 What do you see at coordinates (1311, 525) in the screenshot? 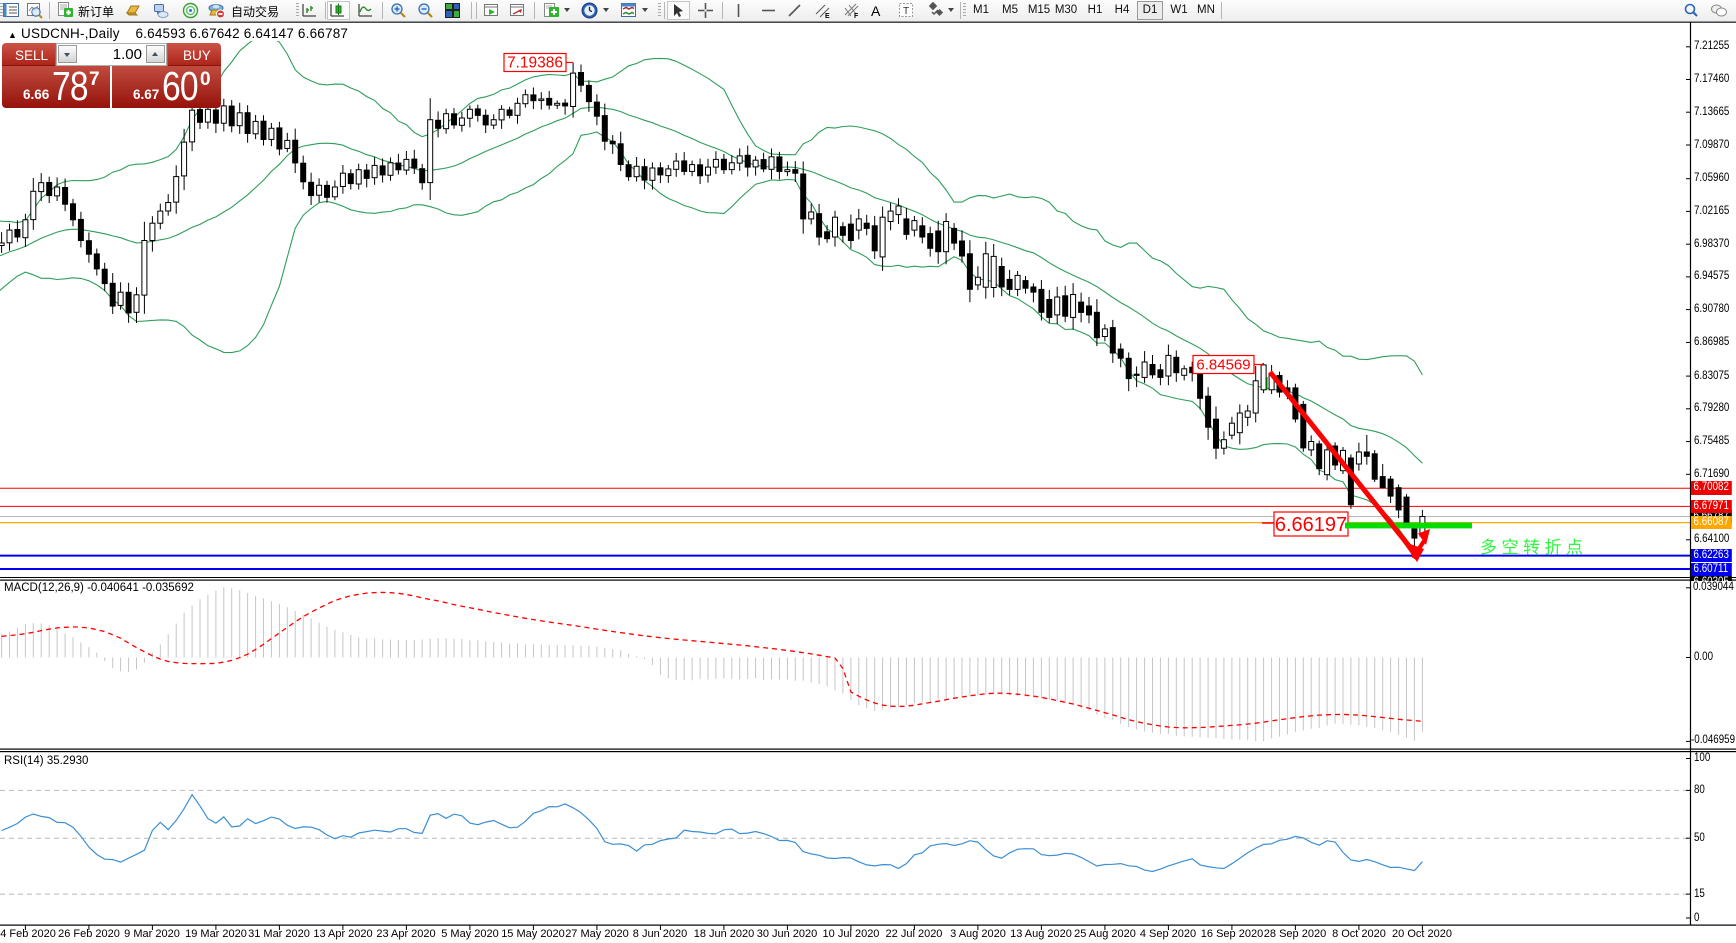
I see `svg-text: 6.66197` at bounding box center [1311, 525].